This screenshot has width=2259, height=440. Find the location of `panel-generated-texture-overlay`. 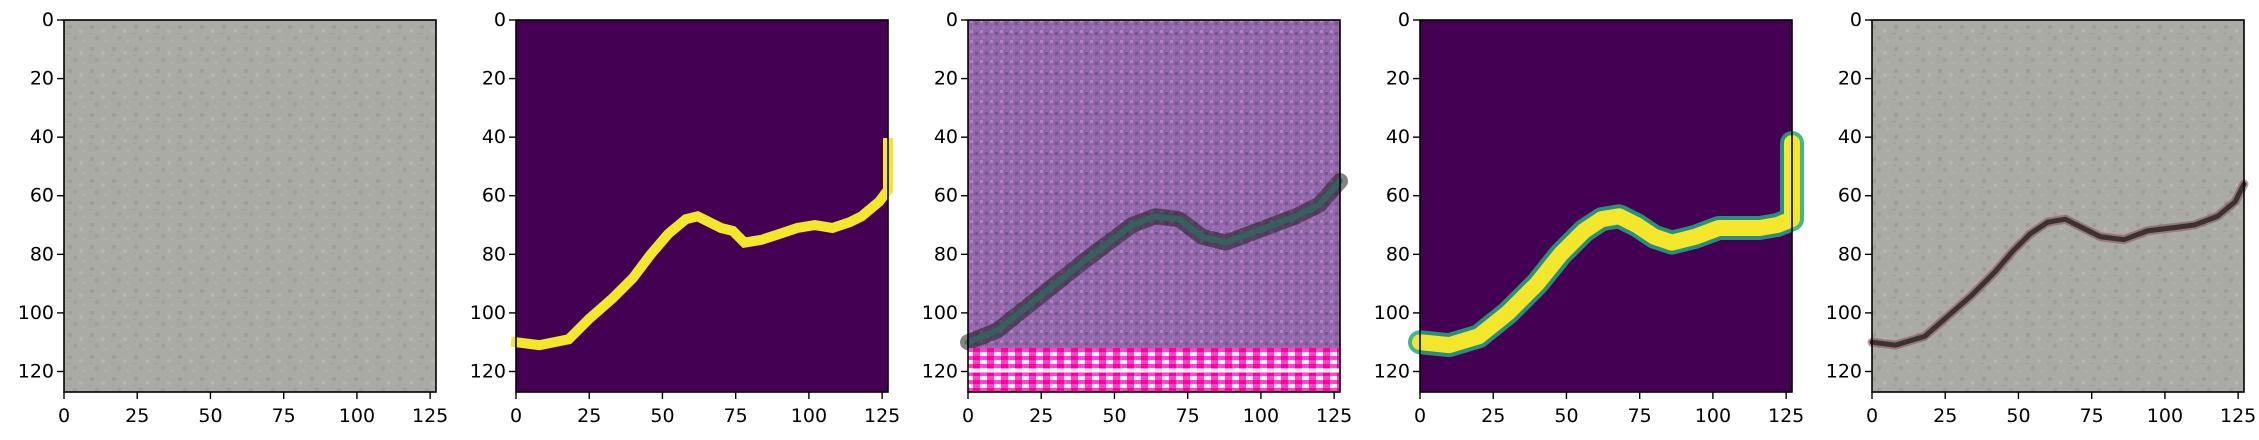

panel-generated-texture-overlay is located at coordinates (1154, 206).